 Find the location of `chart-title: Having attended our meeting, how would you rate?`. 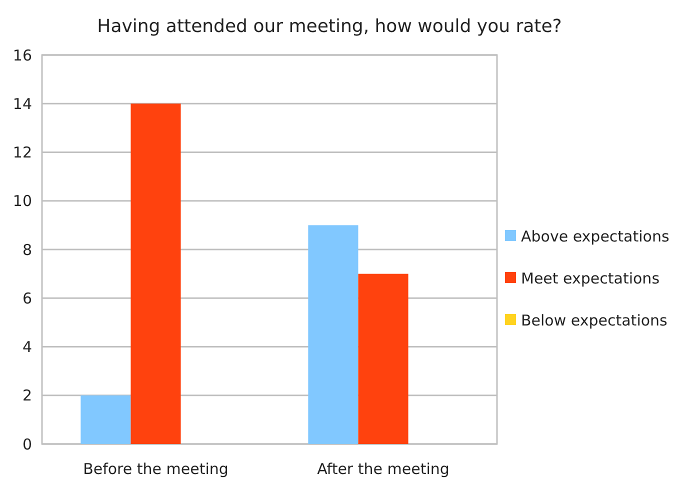

chart-title: Having attended our meeting, how would you rate? is located at coordinates (329, 26).